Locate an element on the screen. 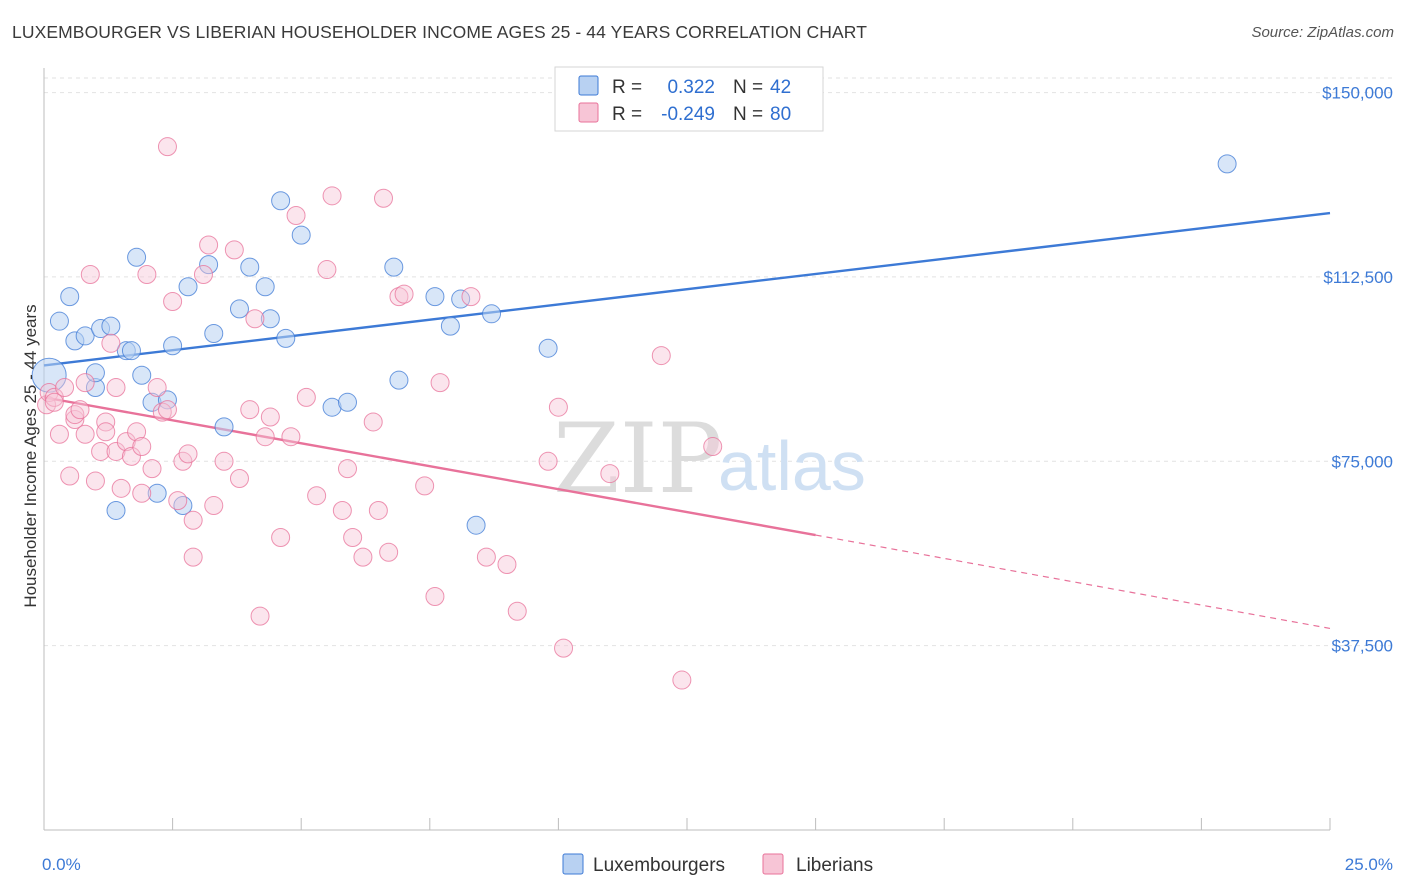  legend-r-label-1: R = is located at coordinates (627, 87).